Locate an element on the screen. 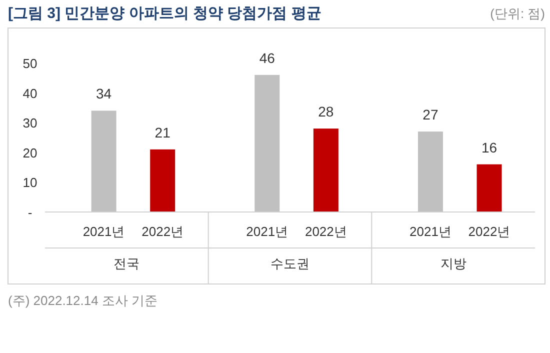 This screenshot has height=353, width=550. chart-title: [그림 3] 민간분양 아파트의 청약 당첨가점 평균 is located at coordinates (165, 13).